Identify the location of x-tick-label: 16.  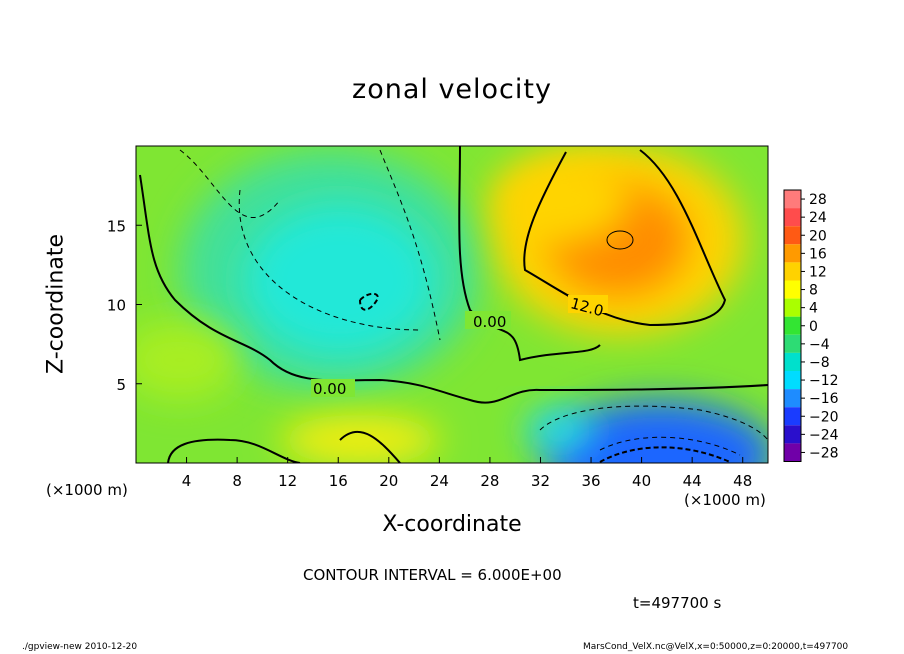
(338, 481).